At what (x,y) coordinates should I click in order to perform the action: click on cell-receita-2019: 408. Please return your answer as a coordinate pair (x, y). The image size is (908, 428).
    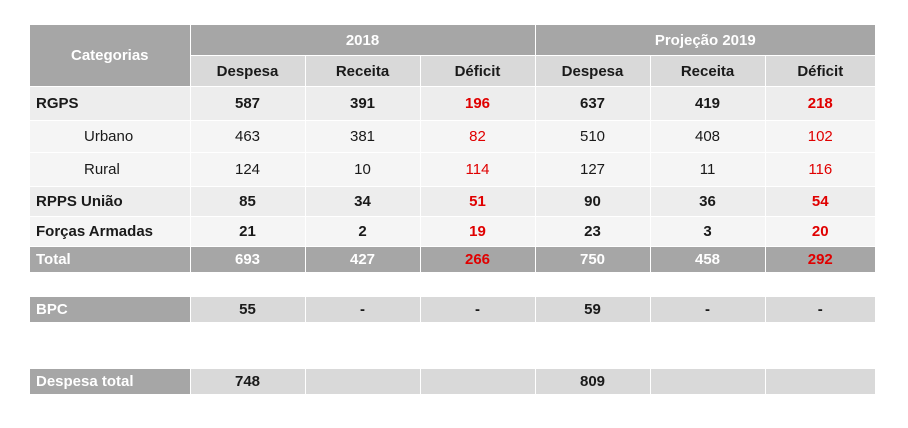
    Looking at the image, I should click on (708, 136).